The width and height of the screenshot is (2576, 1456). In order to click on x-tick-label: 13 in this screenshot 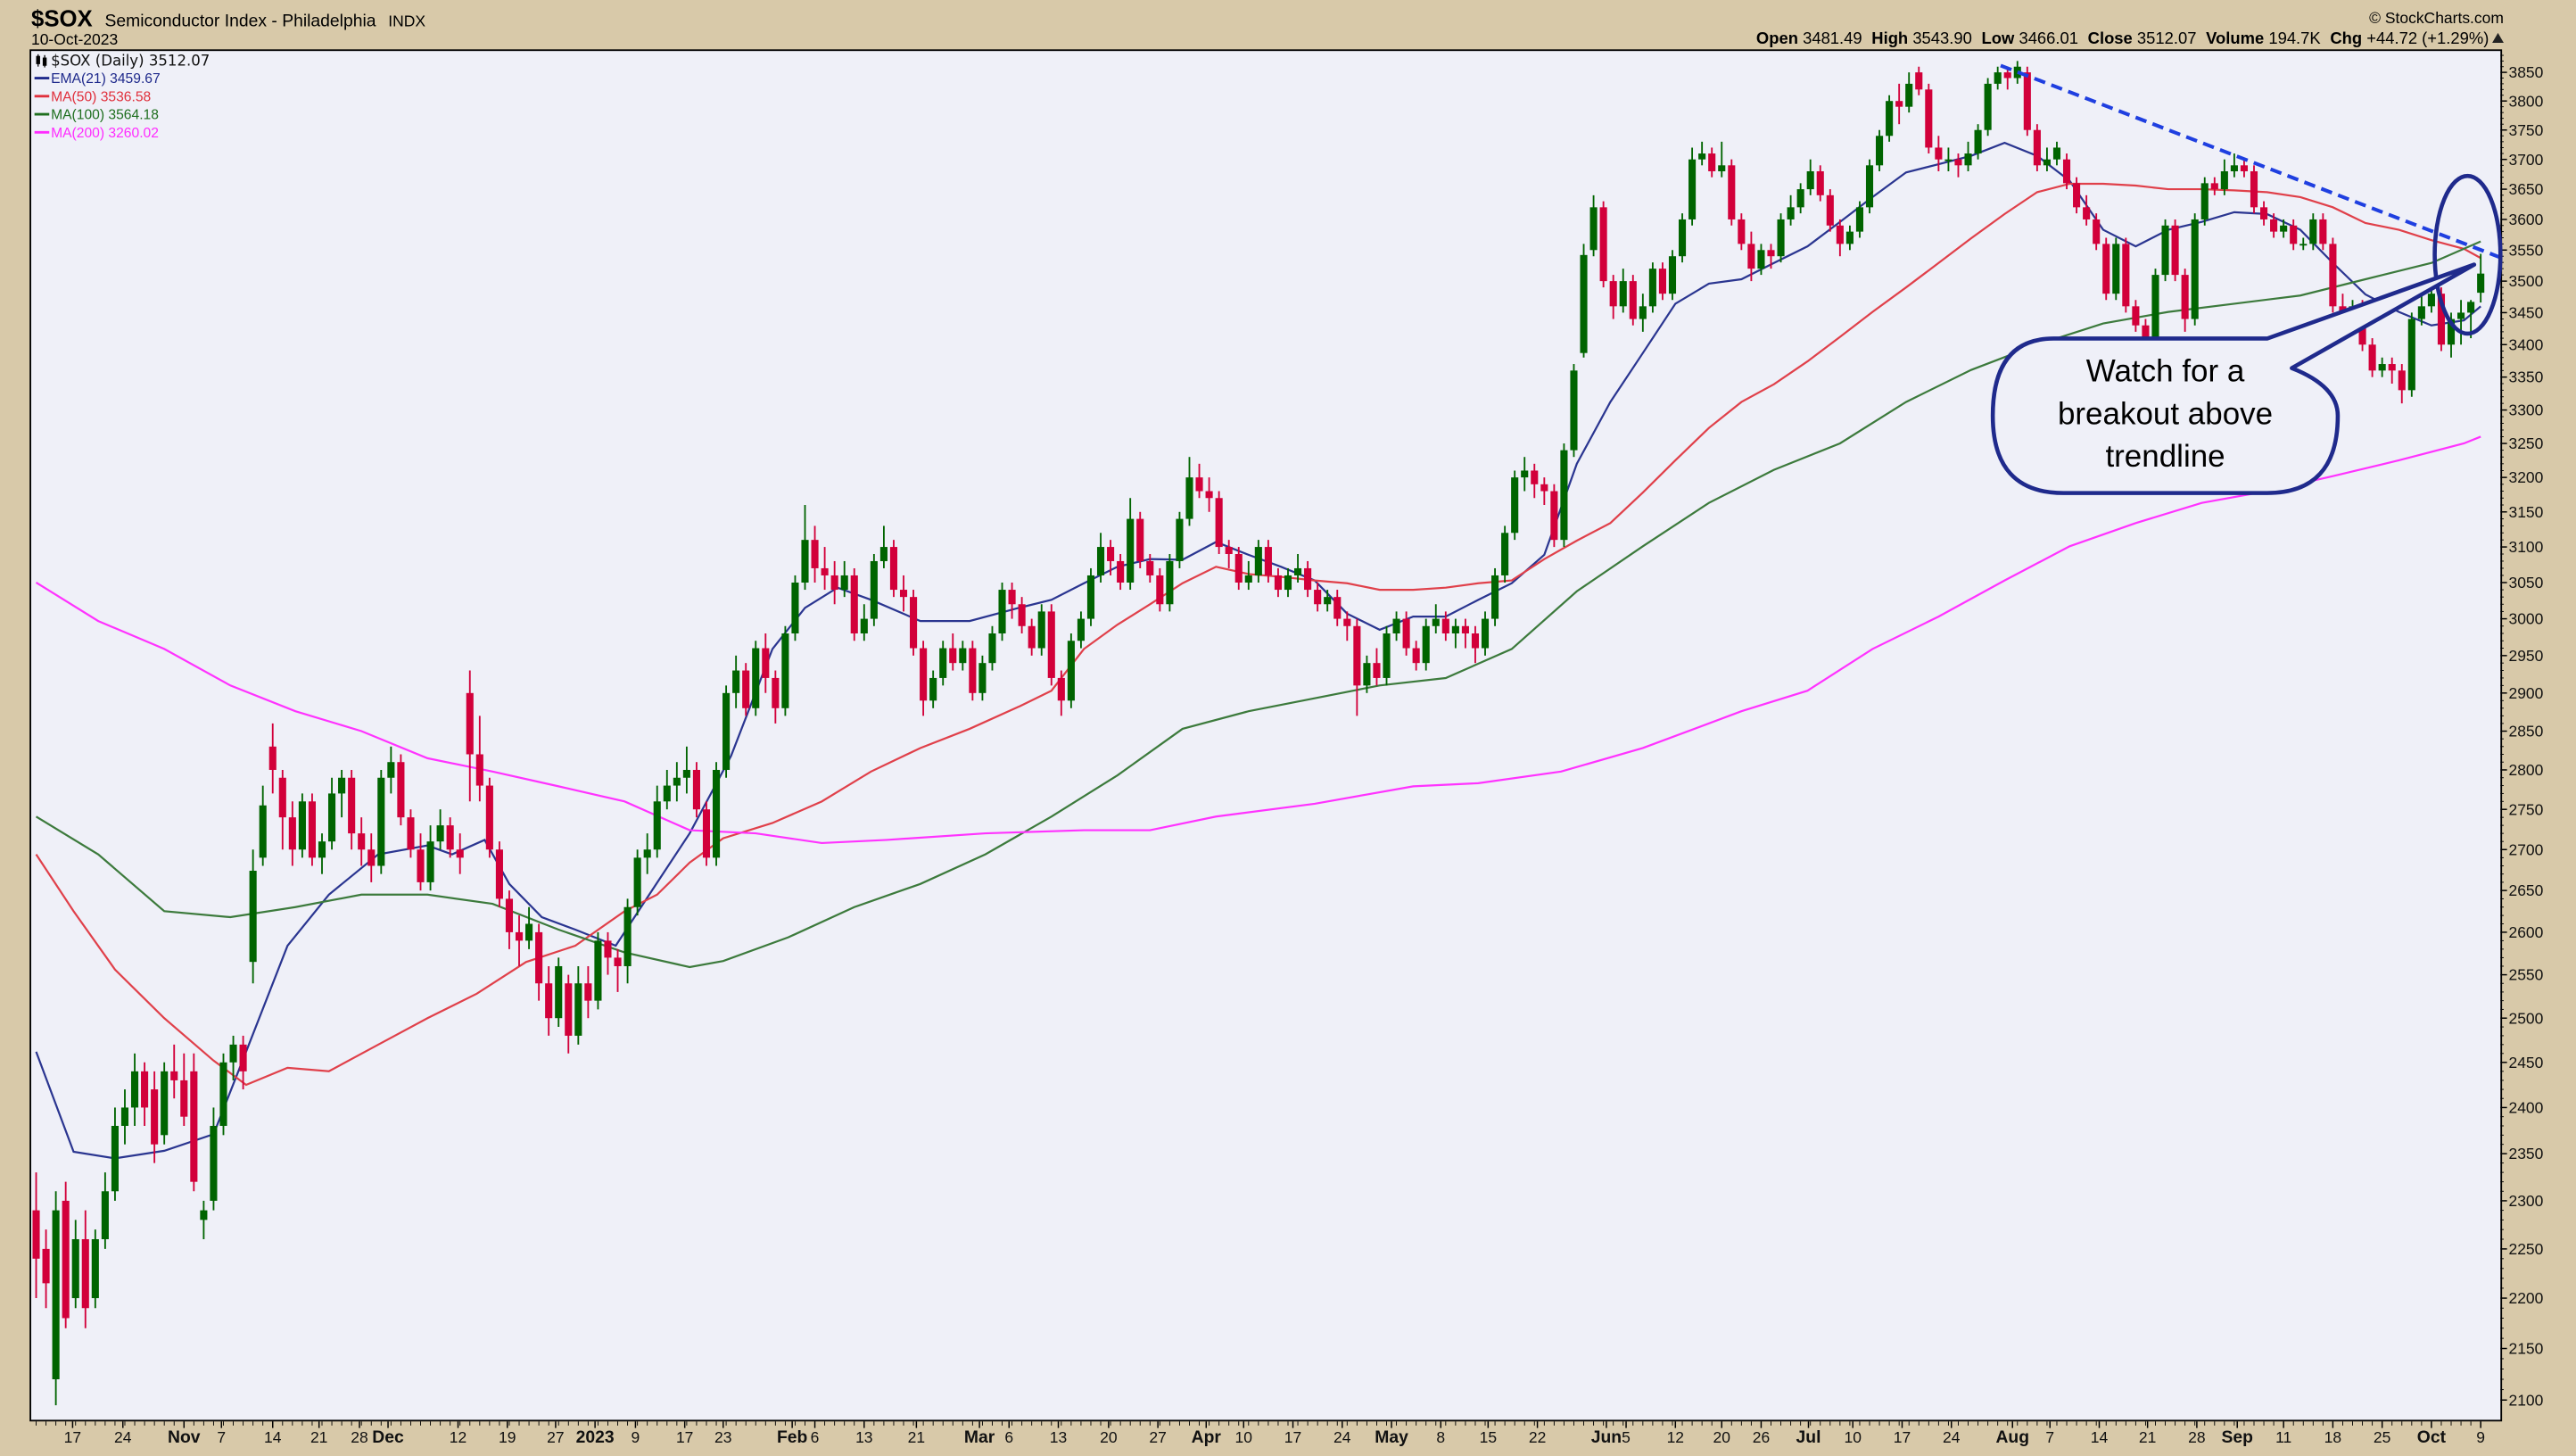, I will do `click(864, 1437)`.